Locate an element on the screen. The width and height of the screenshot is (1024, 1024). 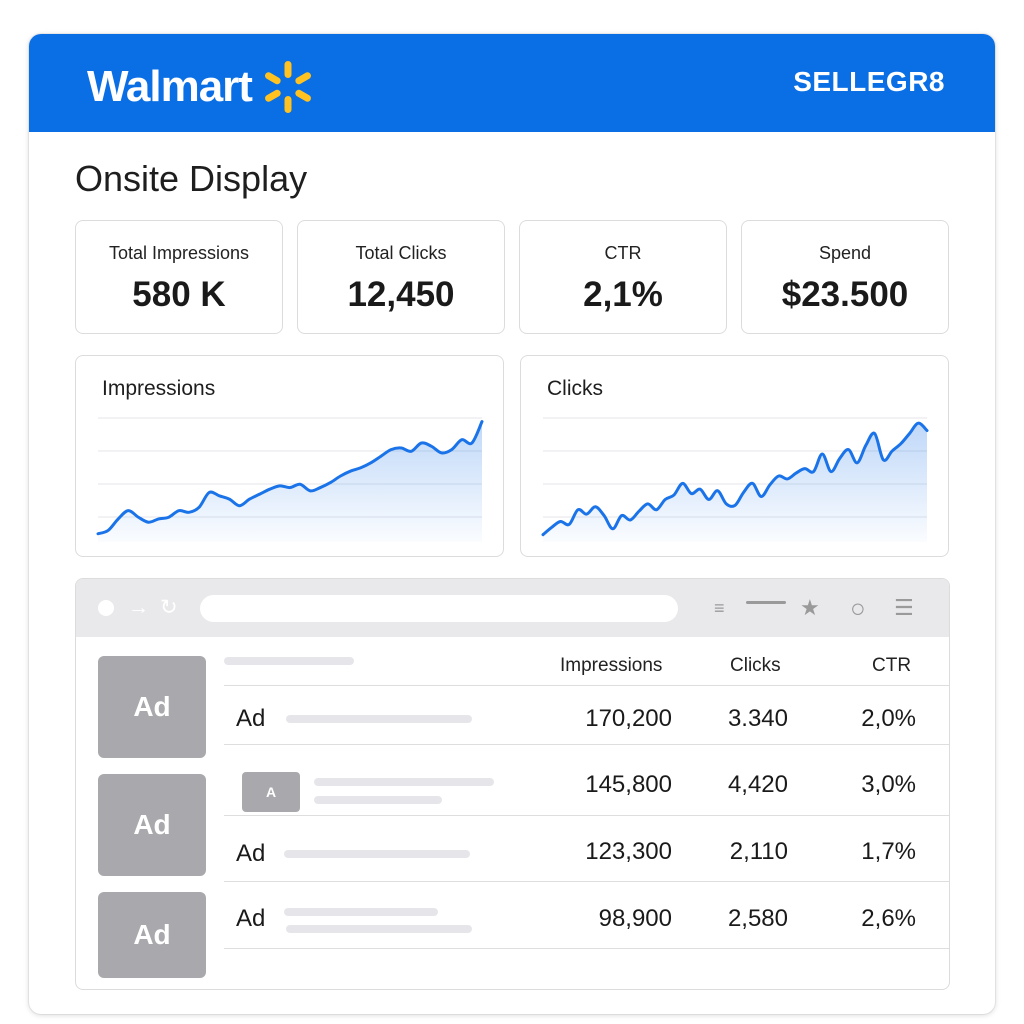
impressions-cell: 123,300 is located at coordinates (628, 851).